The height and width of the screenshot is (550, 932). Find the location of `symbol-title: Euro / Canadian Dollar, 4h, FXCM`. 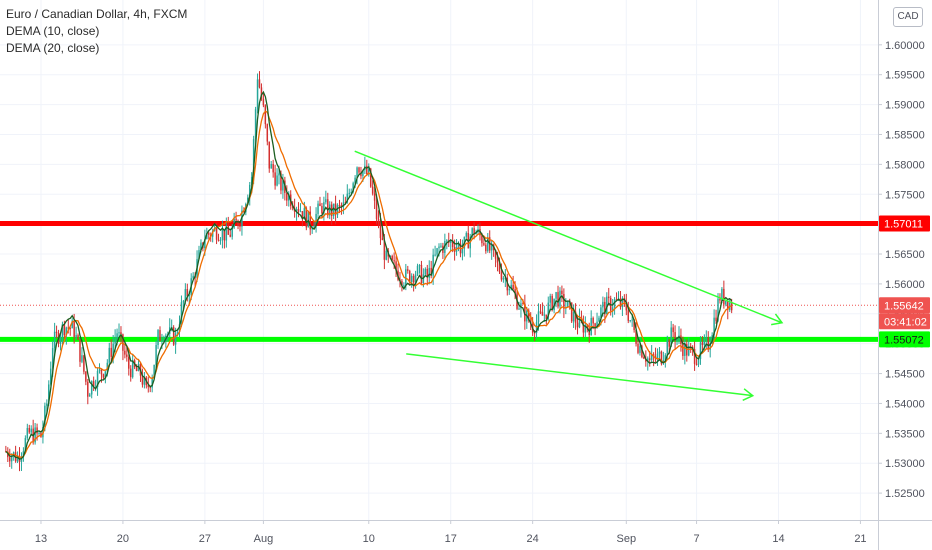

symbol-title: Euro / Canadian Dollar, 4h, FXCM is located at coordinates (97, 14).